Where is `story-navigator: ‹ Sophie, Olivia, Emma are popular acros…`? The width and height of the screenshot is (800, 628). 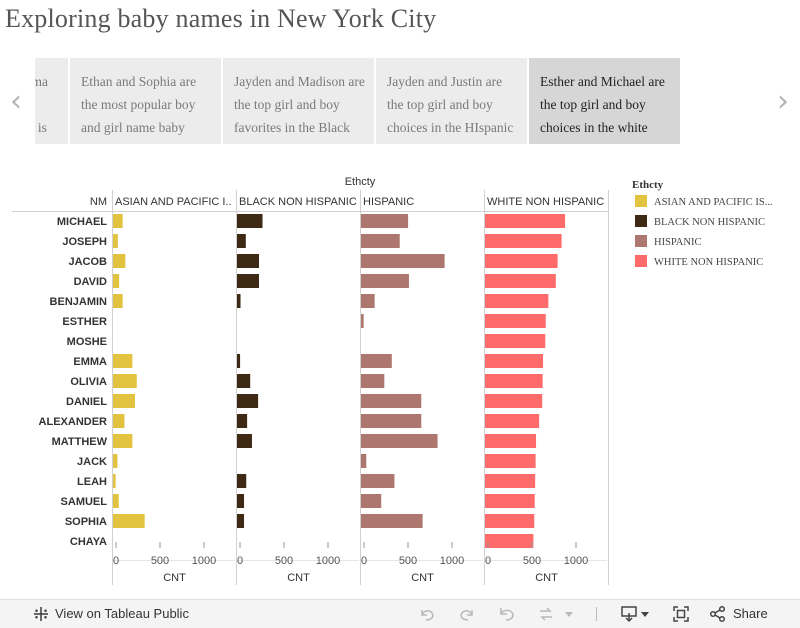
story-navigator: ‹ Sophie, Olivia, Emma are popular acros… is located at coordinates (400, 102).